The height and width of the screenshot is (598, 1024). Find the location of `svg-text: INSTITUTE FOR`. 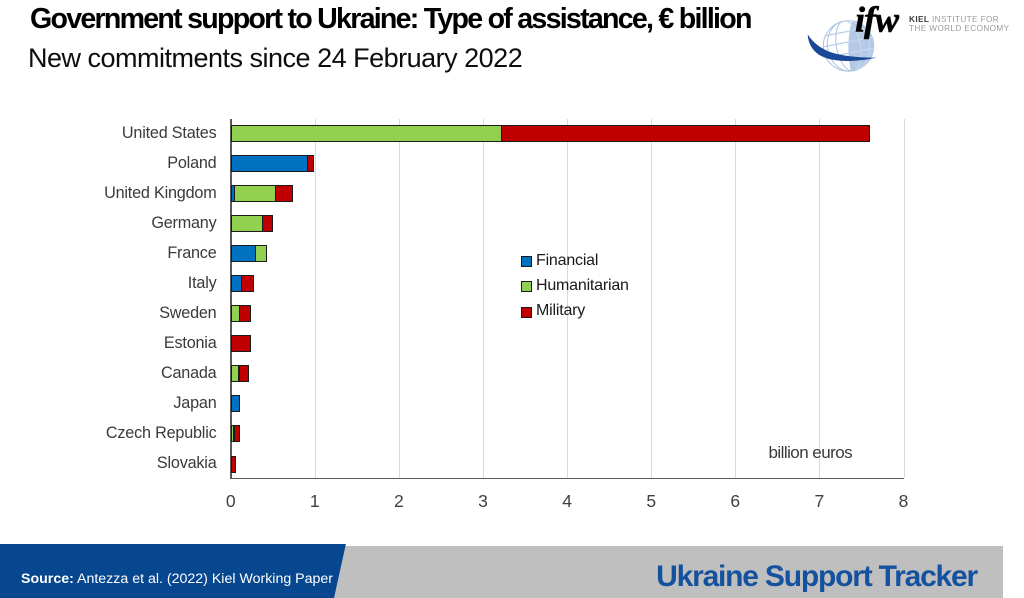

svg-text: INSTITUTE FOR is located at coordinates (965, 19).